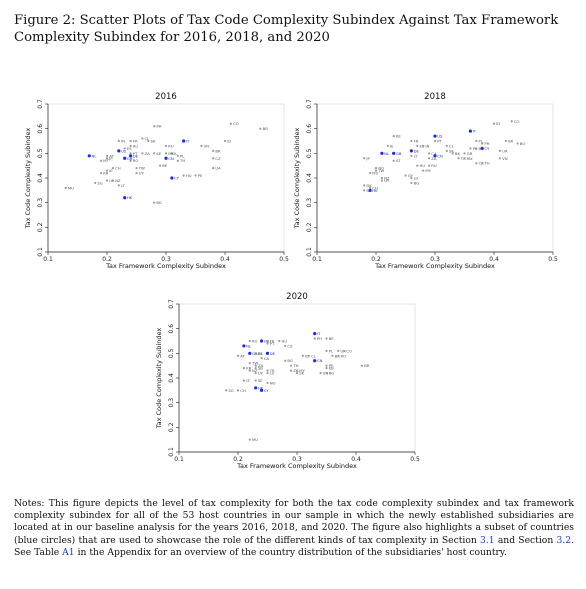 This screenshot has width=586, height=589. What do you see at coordinates (166, 146) in the screenshot?
I see `data-point-ru` at bounding box center [166, 146].